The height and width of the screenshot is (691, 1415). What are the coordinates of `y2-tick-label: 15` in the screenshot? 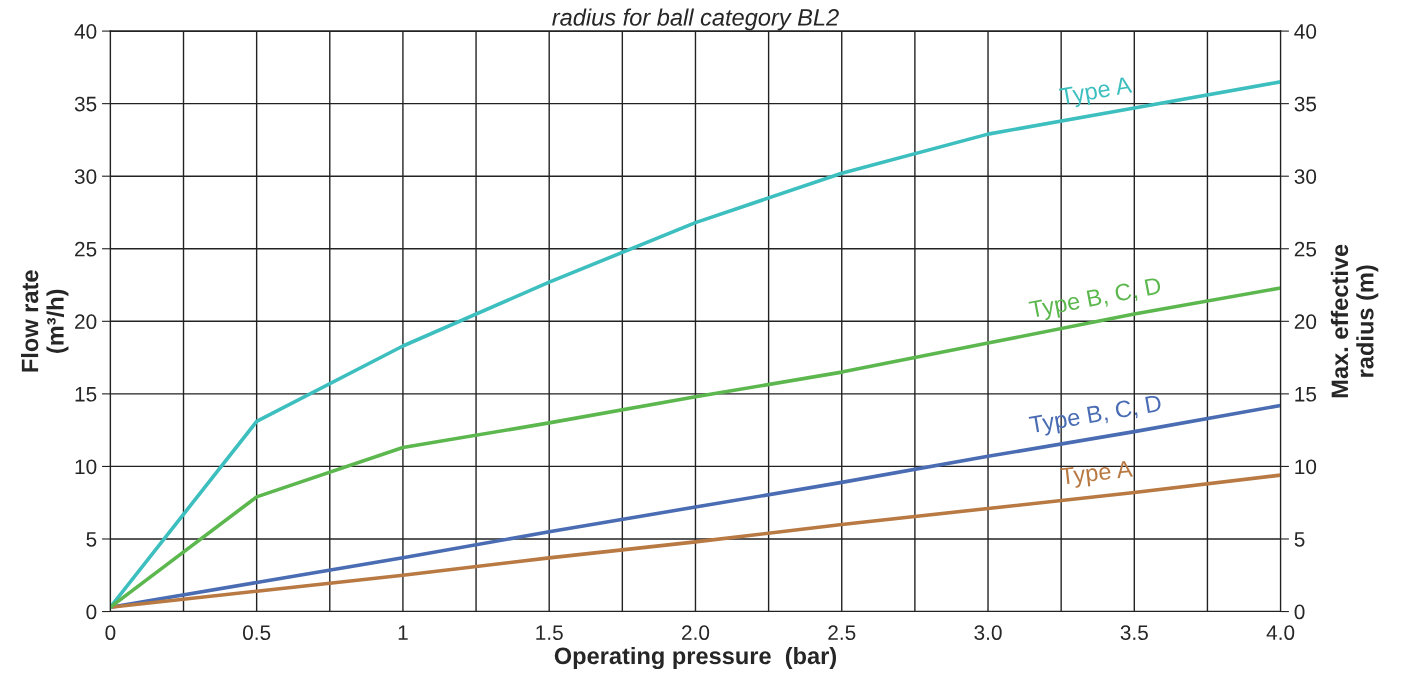 It's located at (1306, 394).